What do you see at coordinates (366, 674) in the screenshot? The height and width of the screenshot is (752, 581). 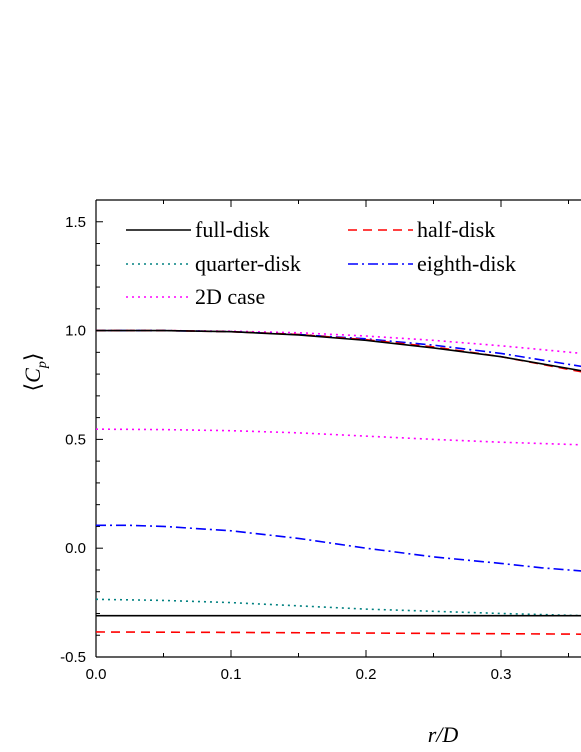 I see `x-tick-label: 0.2` at bounding box center [366, 674].